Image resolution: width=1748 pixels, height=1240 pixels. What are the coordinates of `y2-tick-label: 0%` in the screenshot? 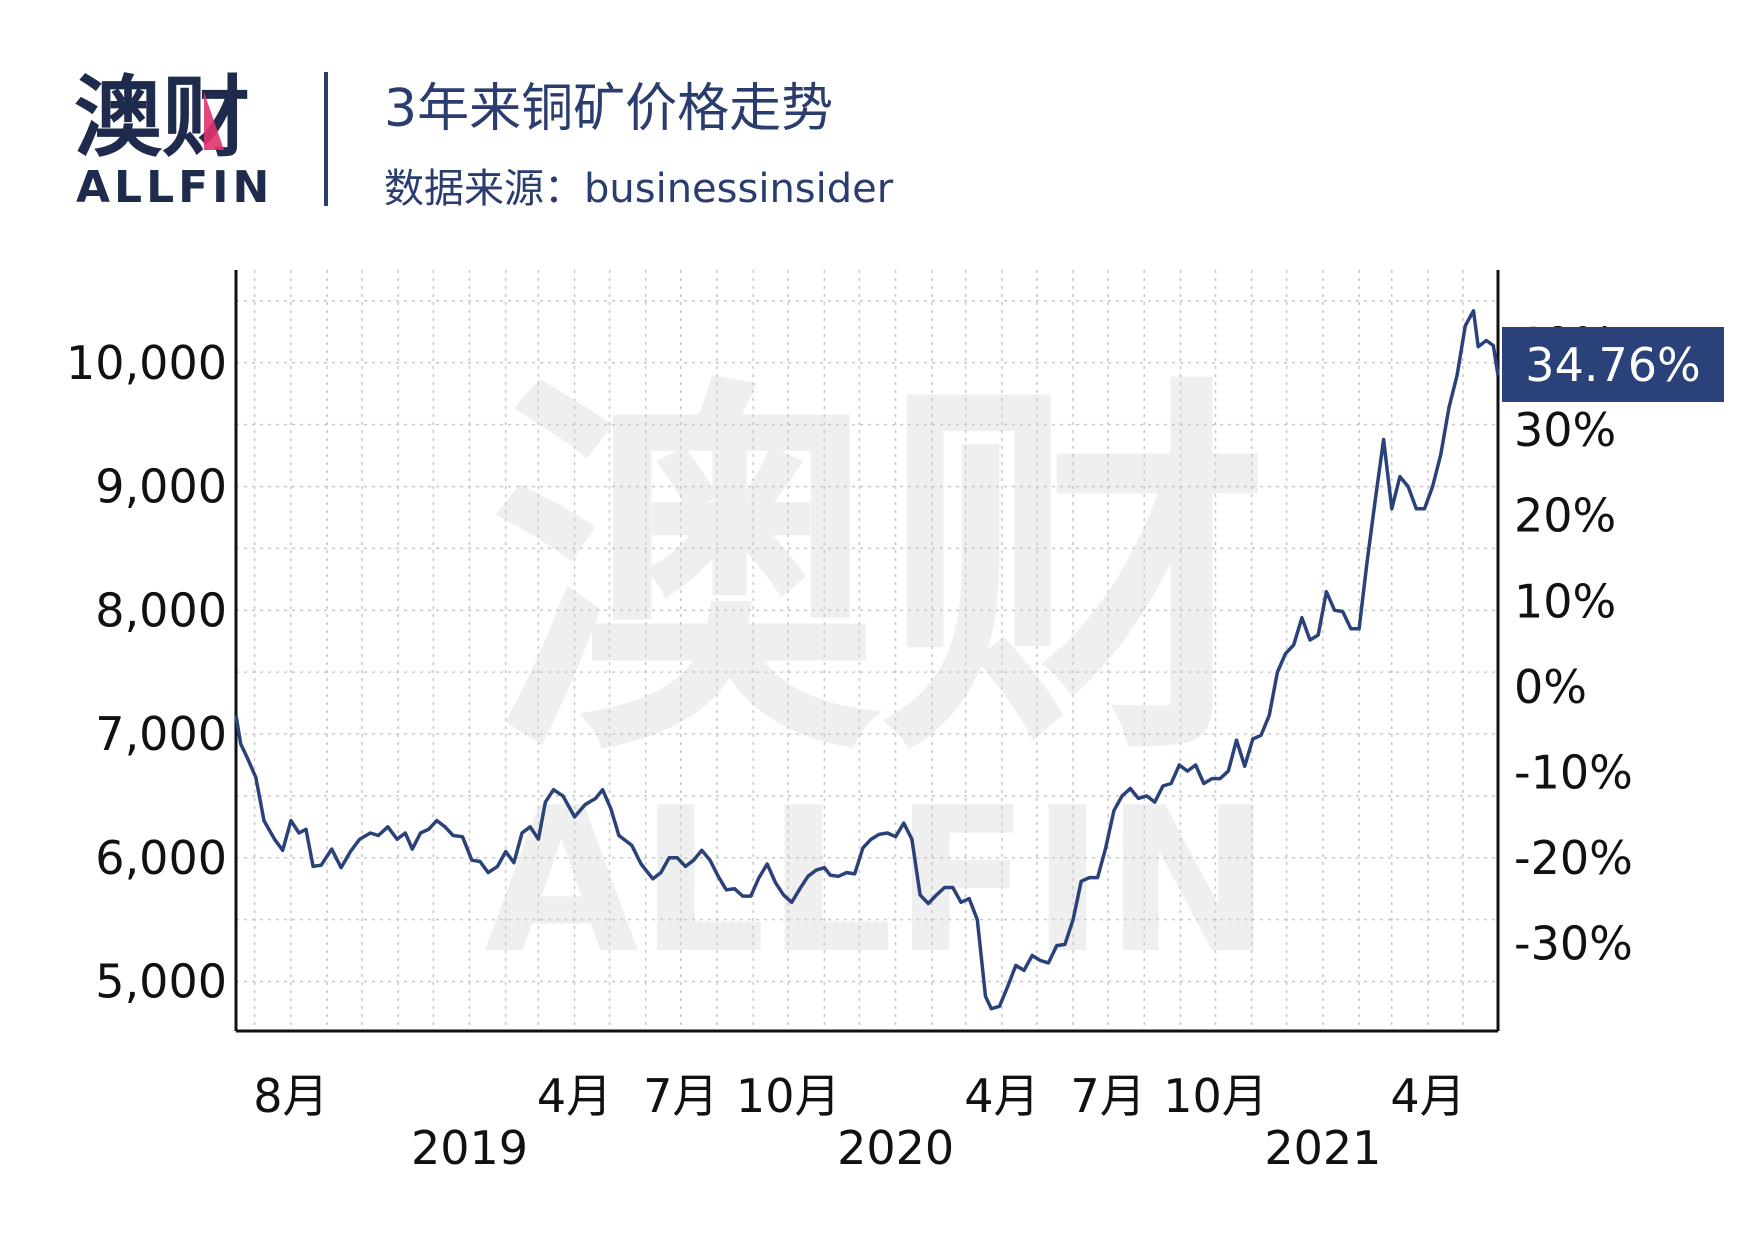 It's located at (1550, 687).